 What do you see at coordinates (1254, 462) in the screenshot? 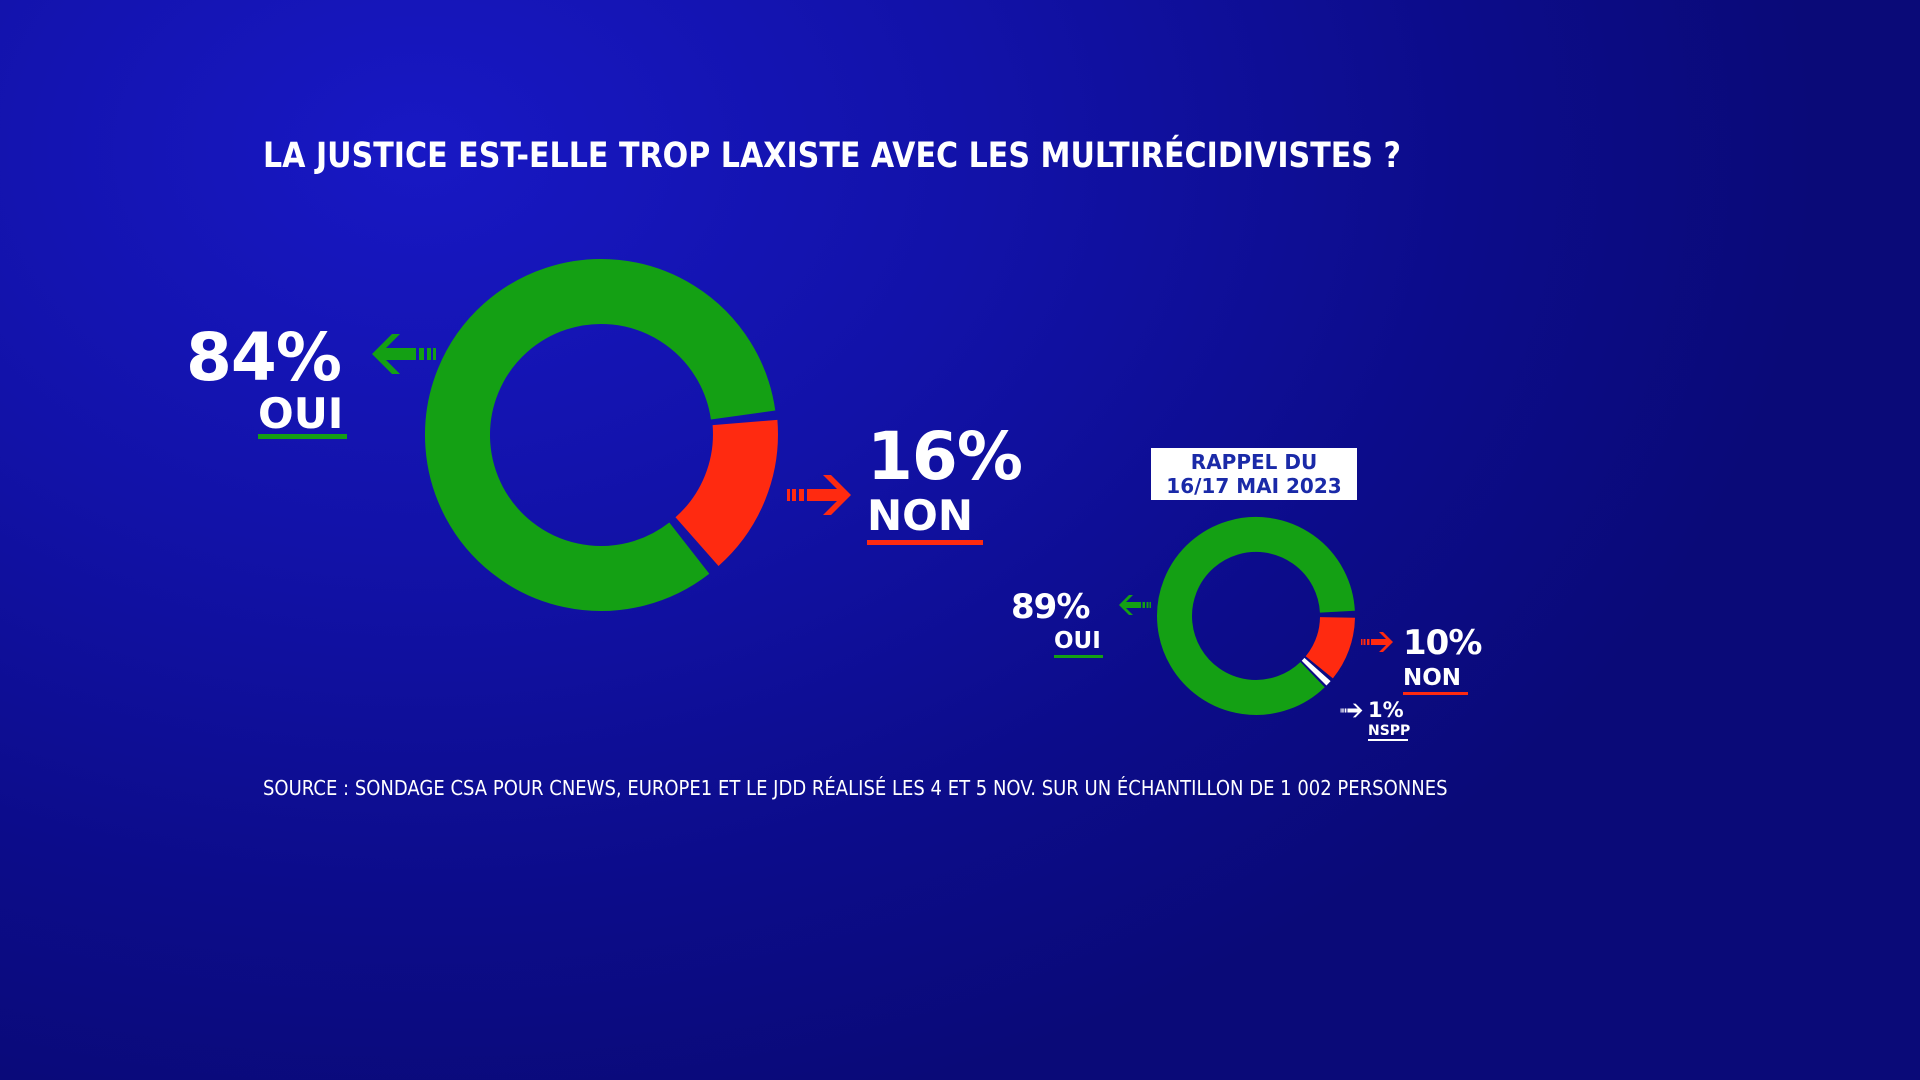
I see `reminder-badge-line1: RAPPEL DU` at bounding box center [1254, 462].